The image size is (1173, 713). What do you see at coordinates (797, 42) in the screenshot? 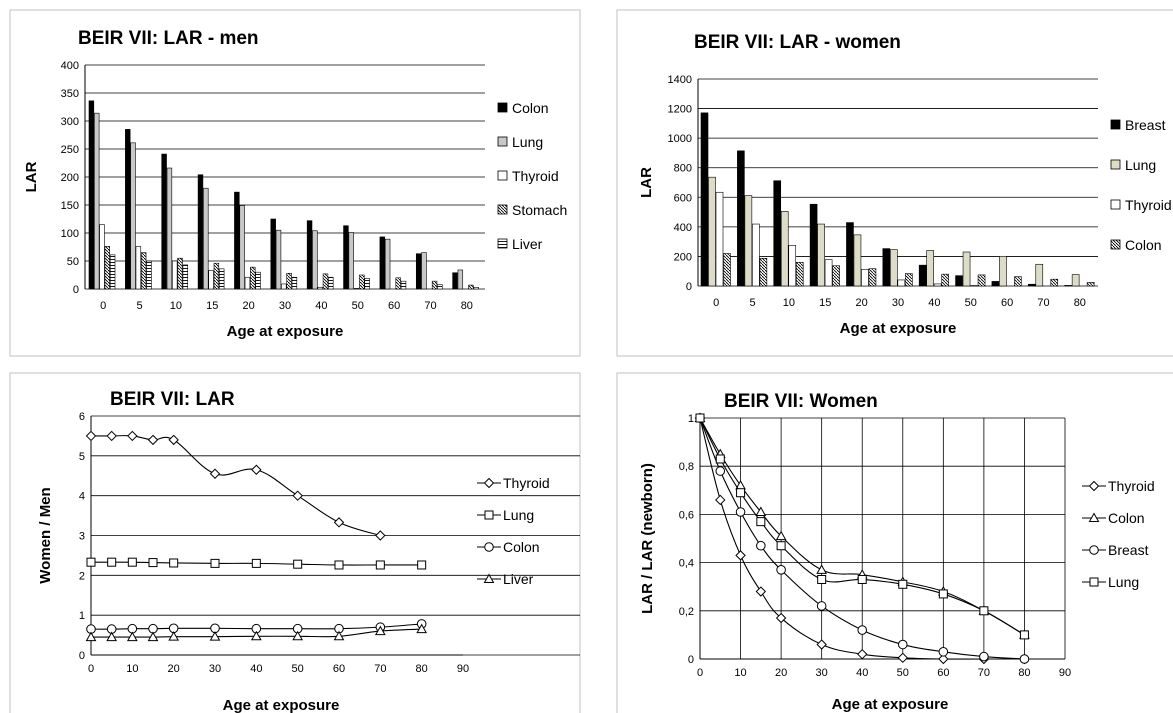
I see `chart-title: BEIR VII: LAR - women` at bounding box center [797, 42].